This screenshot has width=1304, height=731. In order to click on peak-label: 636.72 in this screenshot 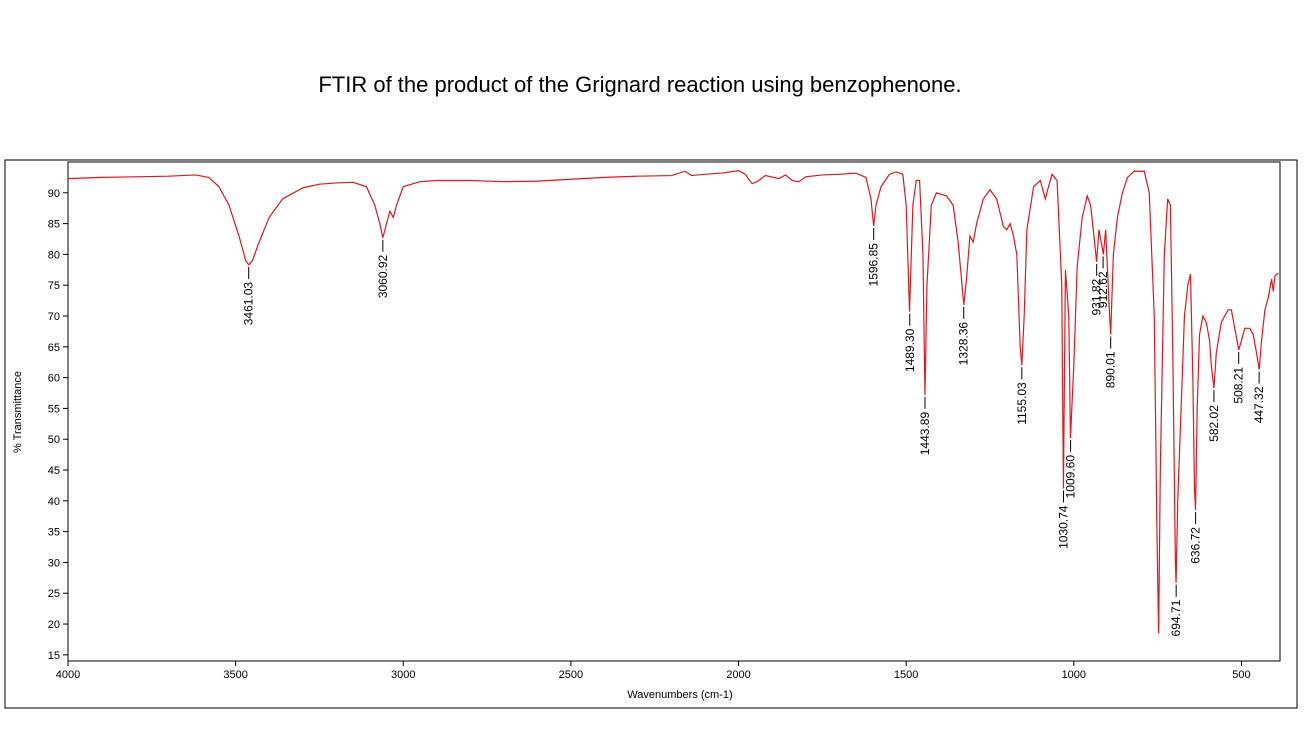, I will do `click(1196, 545)`.